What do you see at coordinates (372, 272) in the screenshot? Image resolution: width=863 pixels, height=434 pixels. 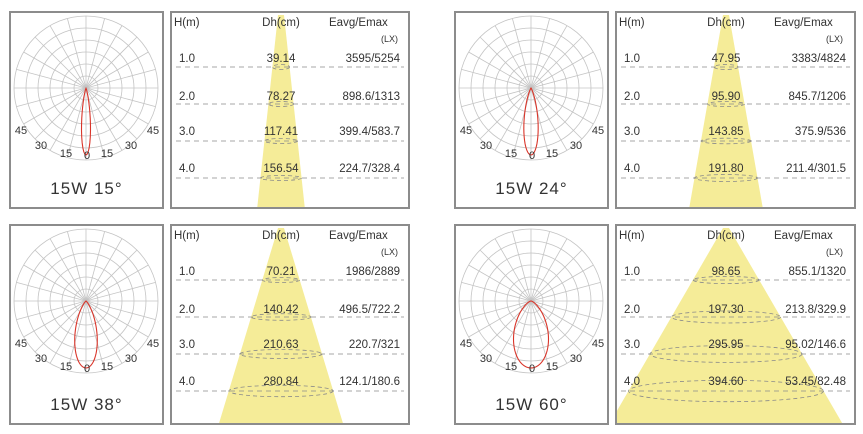 I see `cell-illuminance: 1986/2889` at bounding box center [372, 272].